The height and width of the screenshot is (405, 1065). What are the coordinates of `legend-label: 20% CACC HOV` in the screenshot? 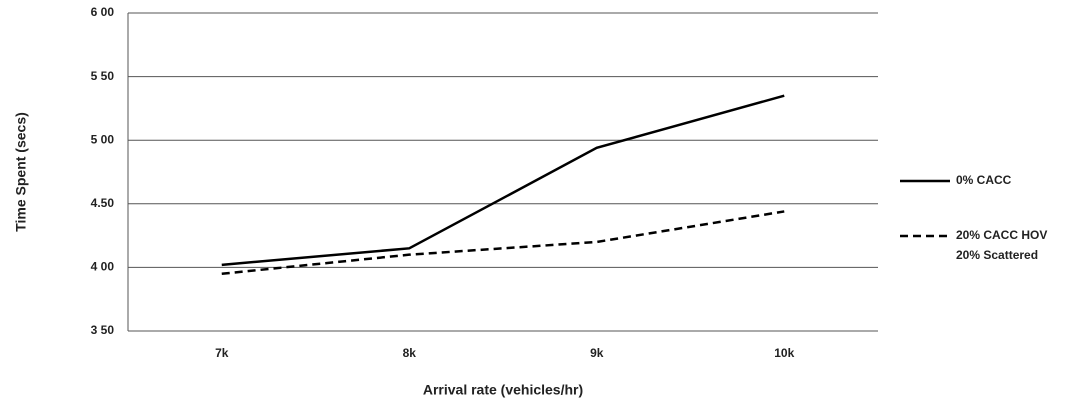 It's located at (1001, 235).